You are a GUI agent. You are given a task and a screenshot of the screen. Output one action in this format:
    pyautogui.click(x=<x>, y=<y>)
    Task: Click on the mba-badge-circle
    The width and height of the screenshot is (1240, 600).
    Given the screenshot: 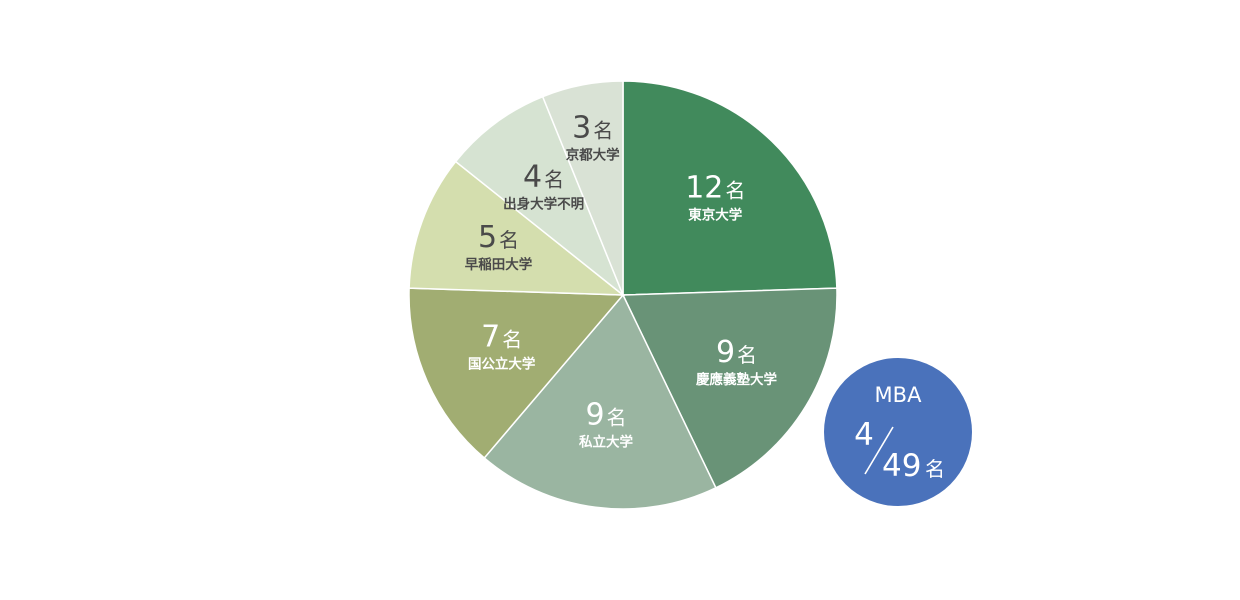 What is the action you would take?
    pyautogui.click(x=898, y=432)
    